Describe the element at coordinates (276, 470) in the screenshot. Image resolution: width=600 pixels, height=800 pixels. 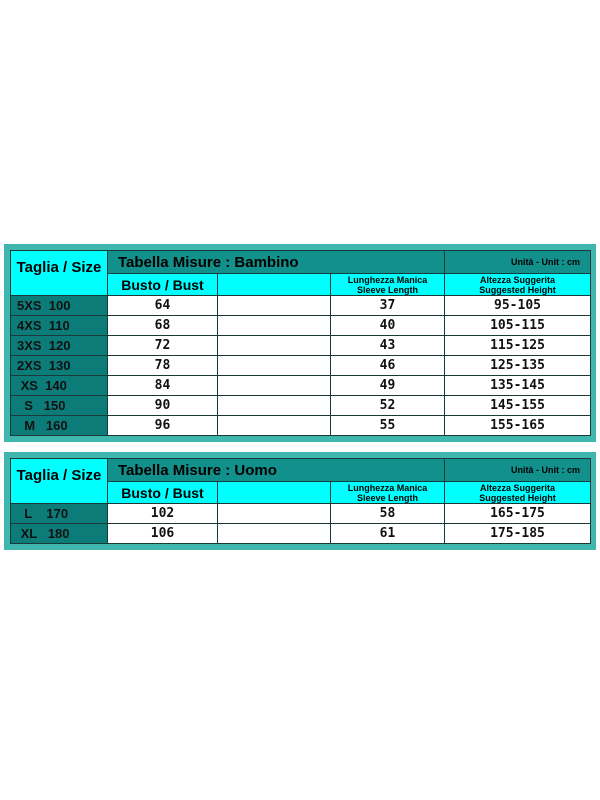
I see `table-title: Tabella Misure : Uomo` at that location.